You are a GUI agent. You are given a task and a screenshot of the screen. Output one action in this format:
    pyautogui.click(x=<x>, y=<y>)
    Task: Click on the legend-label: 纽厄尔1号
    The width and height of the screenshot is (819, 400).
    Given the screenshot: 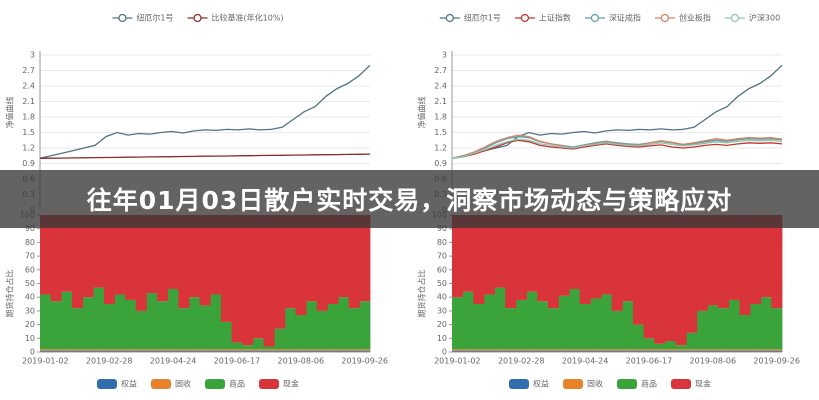 What is the action you would take?
    pyautogui.click(x=154, y=18)
    